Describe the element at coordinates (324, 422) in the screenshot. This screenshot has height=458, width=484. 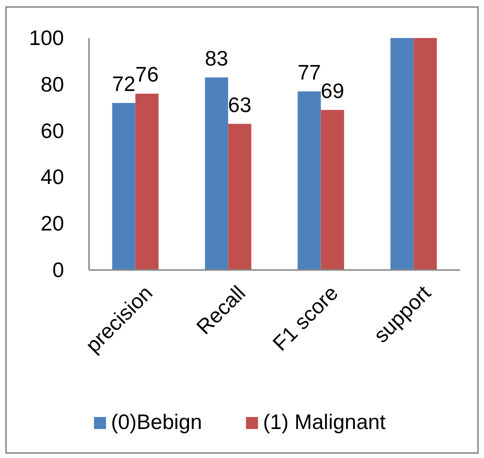
I see `legend-label: (1) Malignant` at that location.